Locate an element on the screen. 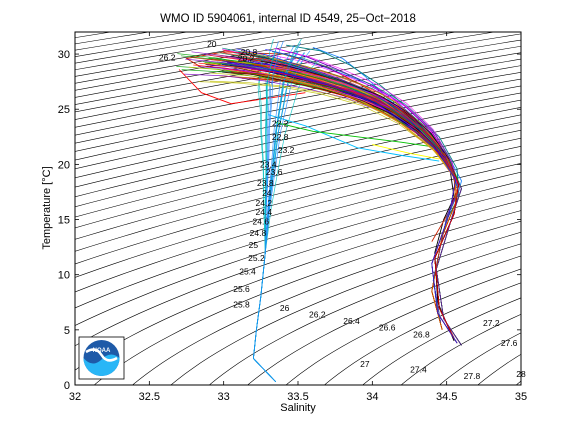 This screenshot has width=576, height=432. density-label: 27.4 is located at coordinates (418, 370).